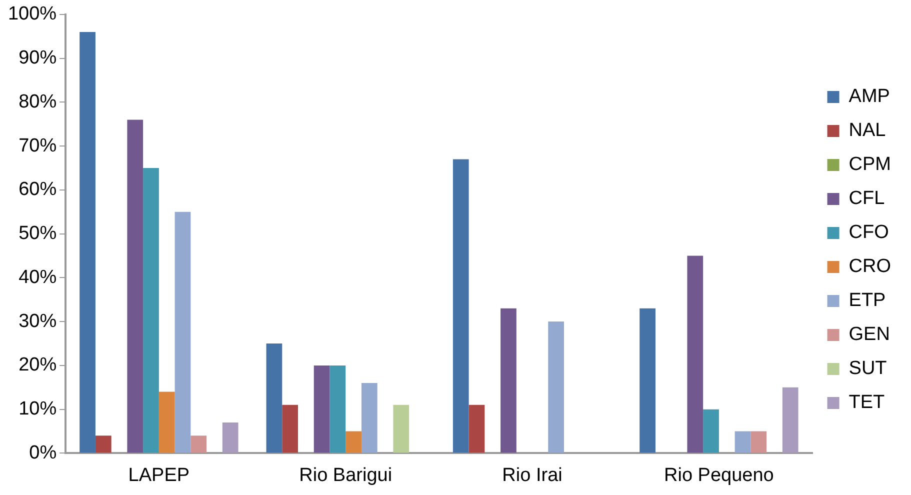 The image size is (911, 495). What do you see at coordinates (37, 101) in the screenshot?
I see `y-tick-label: 80%` at bounding box center [37, 101].